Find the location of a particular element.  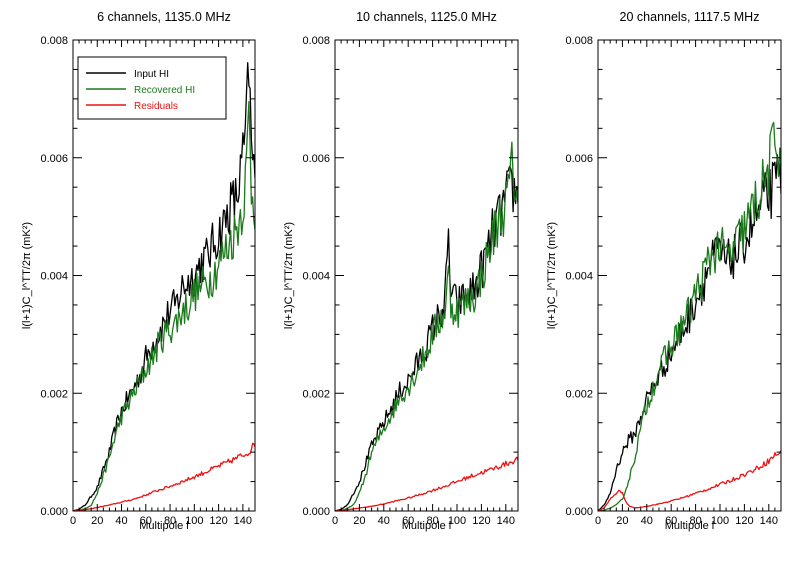

legend-box is located at coordinates (152, 88).